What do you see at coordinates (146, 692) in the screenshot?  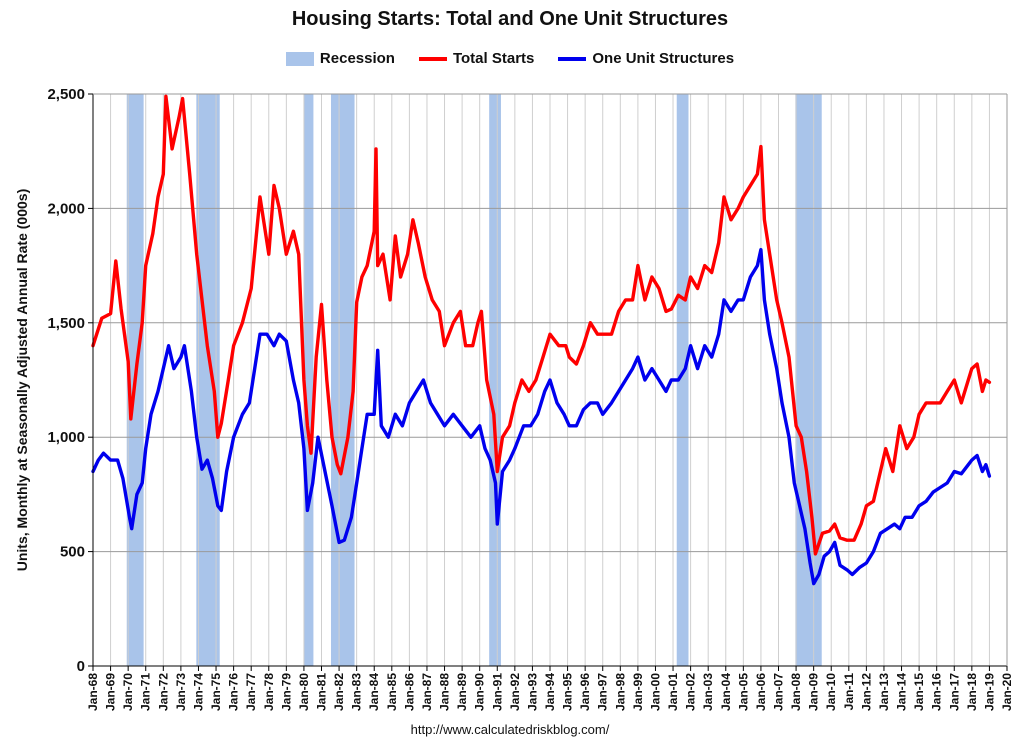 I see `x-tick-label-3: Jan-71` at bounding box center [146, 692].